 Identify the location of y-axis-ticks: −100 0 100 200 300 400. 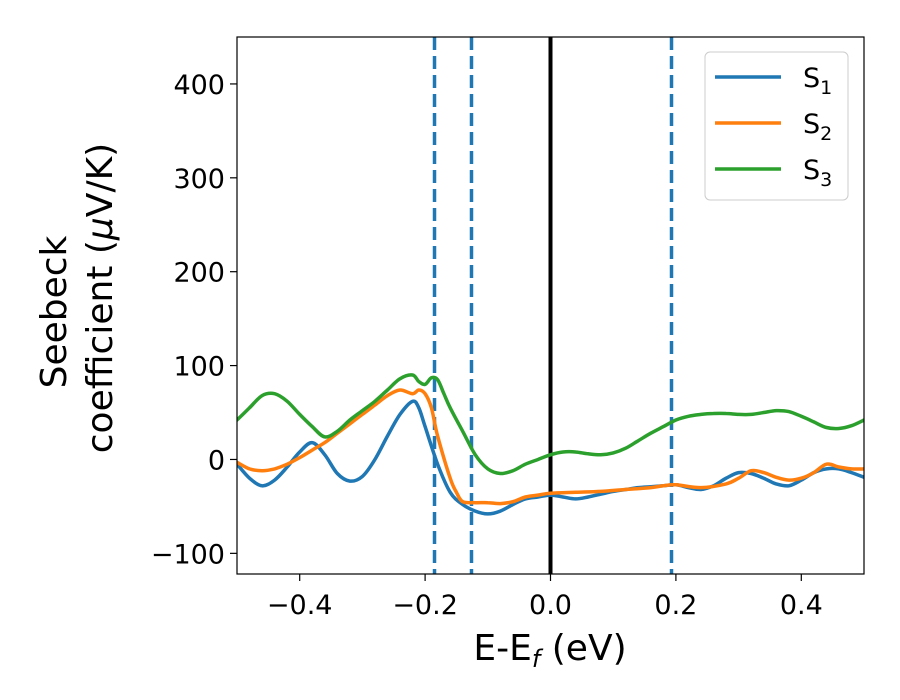
(194, 320).